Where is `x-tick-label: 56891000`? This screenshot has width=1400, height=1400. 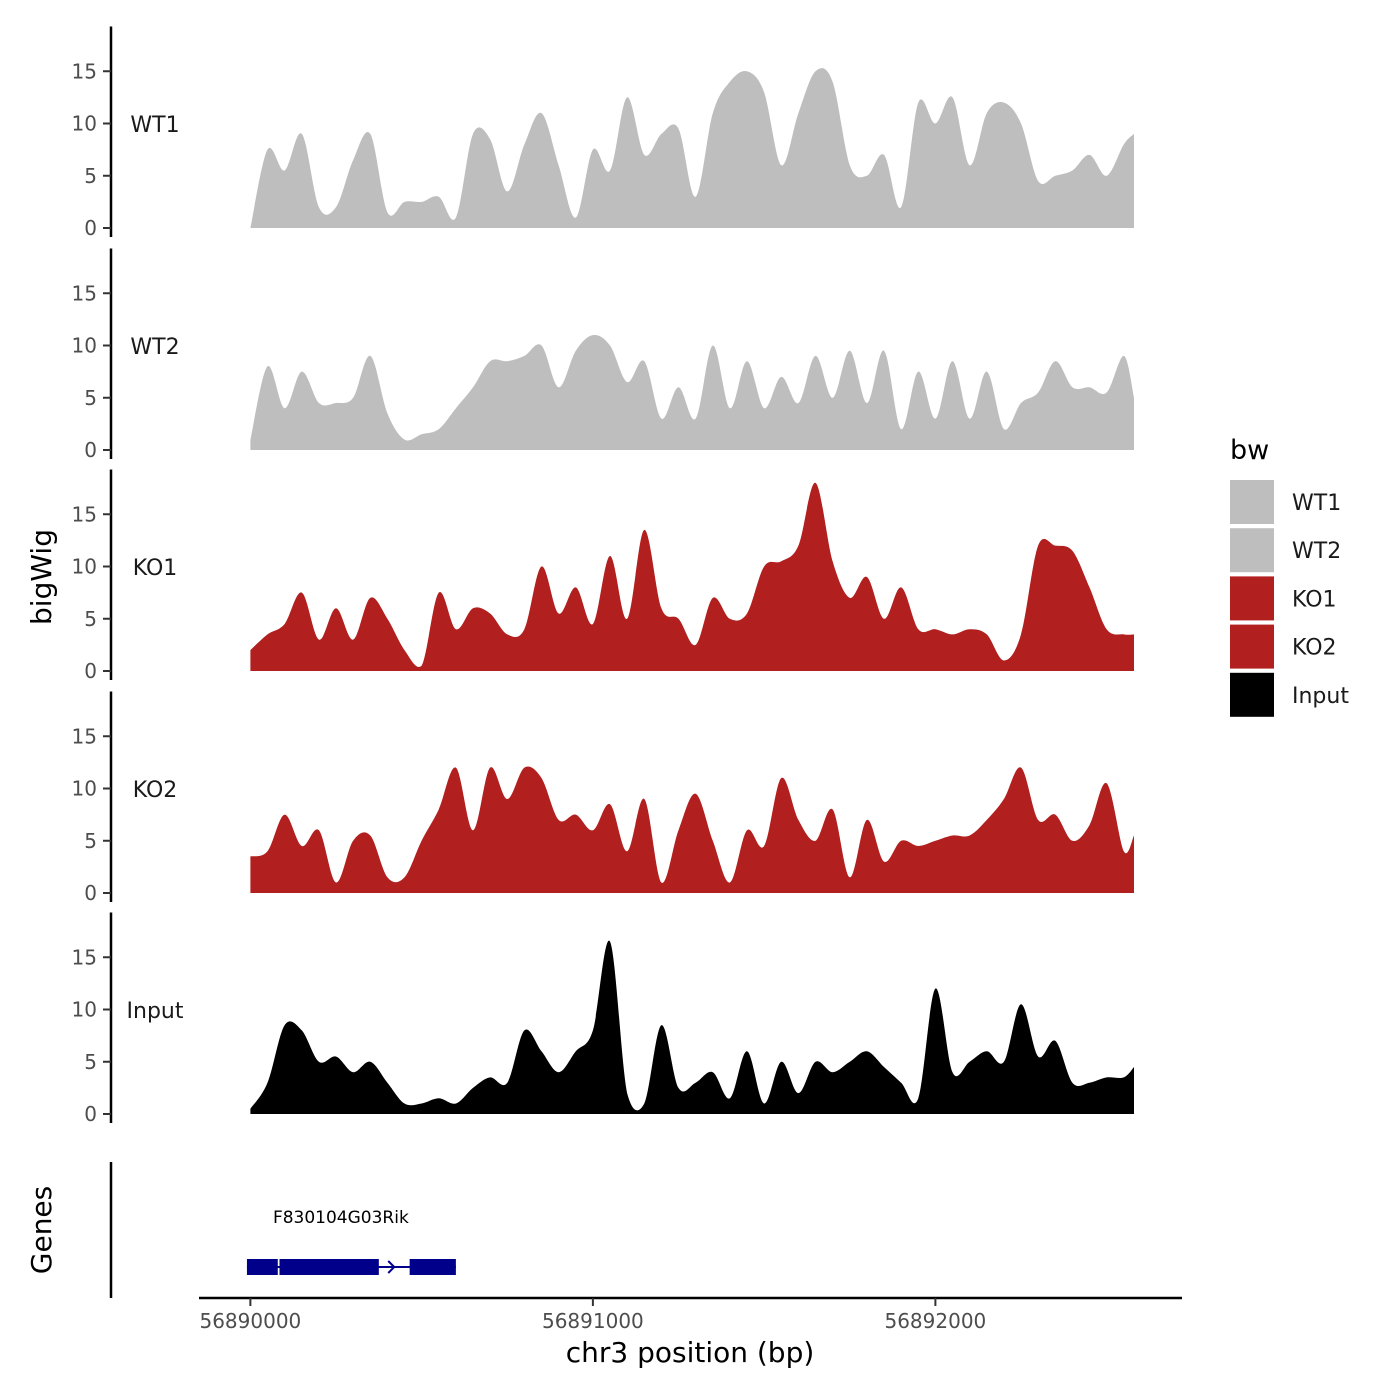 x-tick-label: 56891000 is located at coordinates (593, 1321).